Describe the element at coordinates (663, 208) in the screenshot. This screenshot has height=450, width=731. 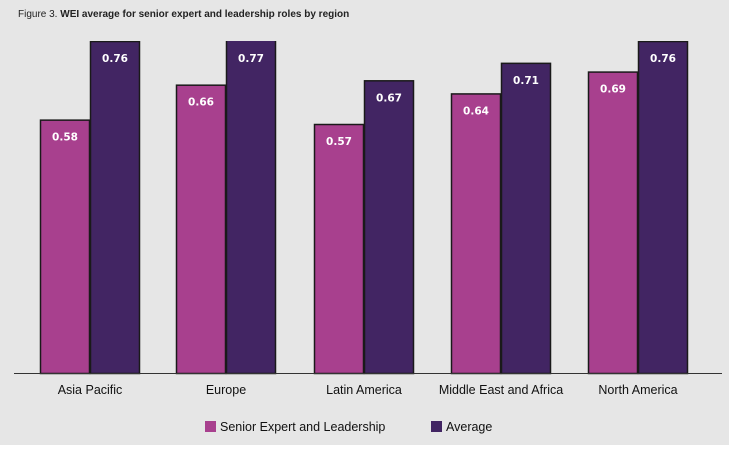
I see `bar-average-north-america` at that location.